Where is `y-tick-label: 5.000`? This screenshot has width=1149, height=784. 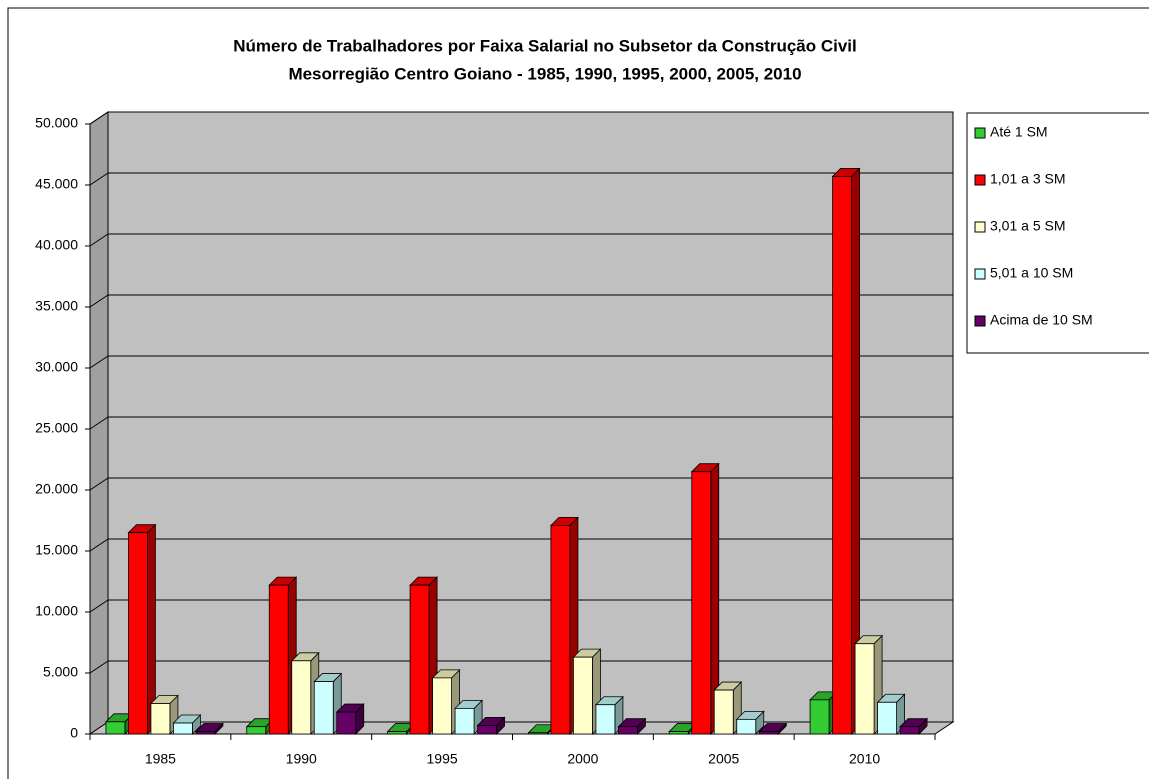 y-tick-label: 5.000 is located at coordinates (60, 672).